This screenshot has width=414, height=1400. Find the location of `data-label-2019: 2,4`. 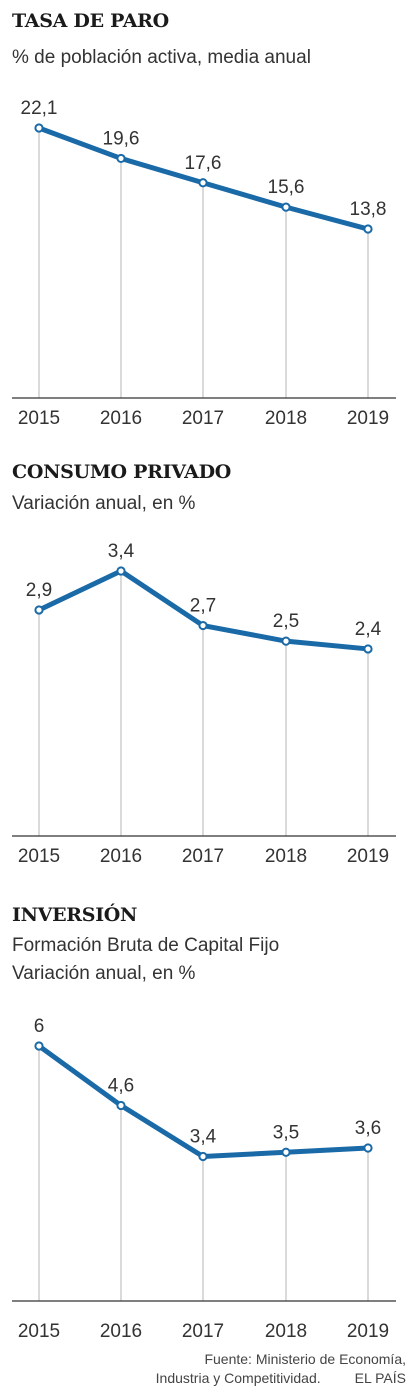

data-label-2019: 2,4 is located at coordinates (368, 629).